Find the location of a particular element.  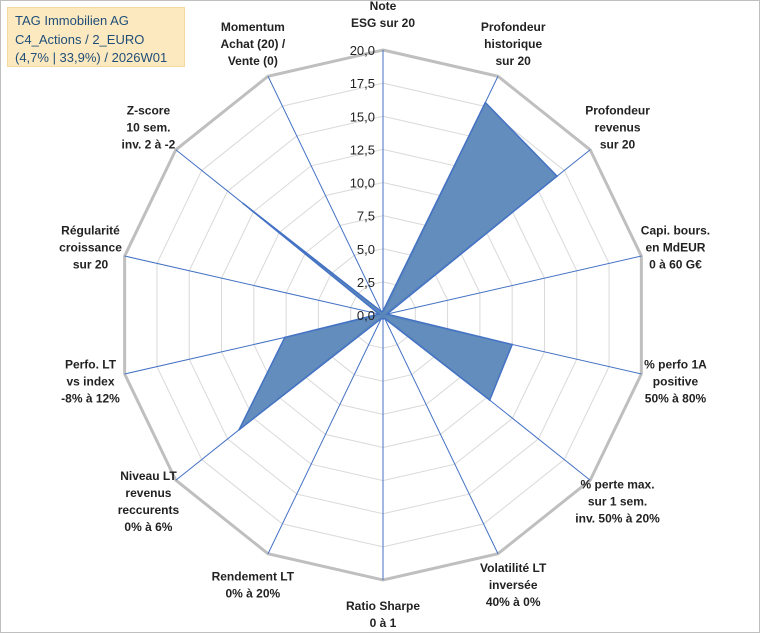

category-label: C4_Actions / 2_EURO is located at coordinates (80, 39).